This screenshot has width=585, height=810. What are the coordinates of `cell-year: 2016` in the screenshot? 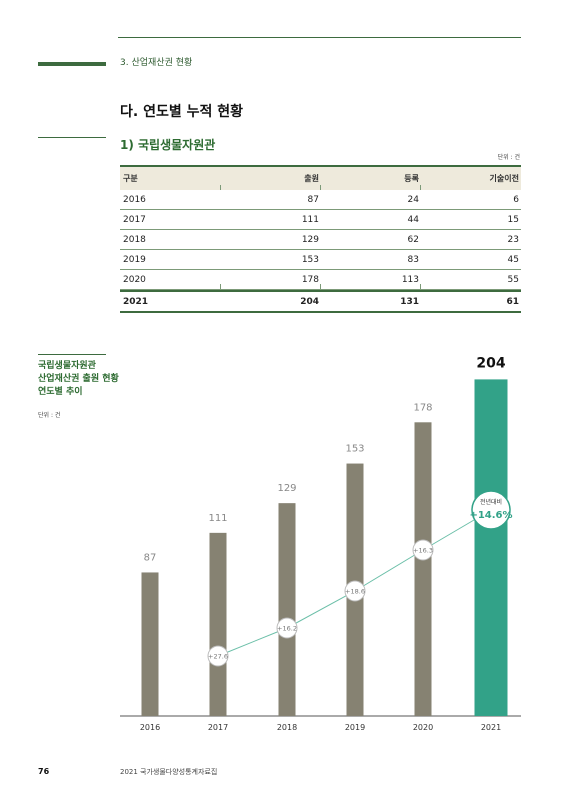 It's located at (134, 199).